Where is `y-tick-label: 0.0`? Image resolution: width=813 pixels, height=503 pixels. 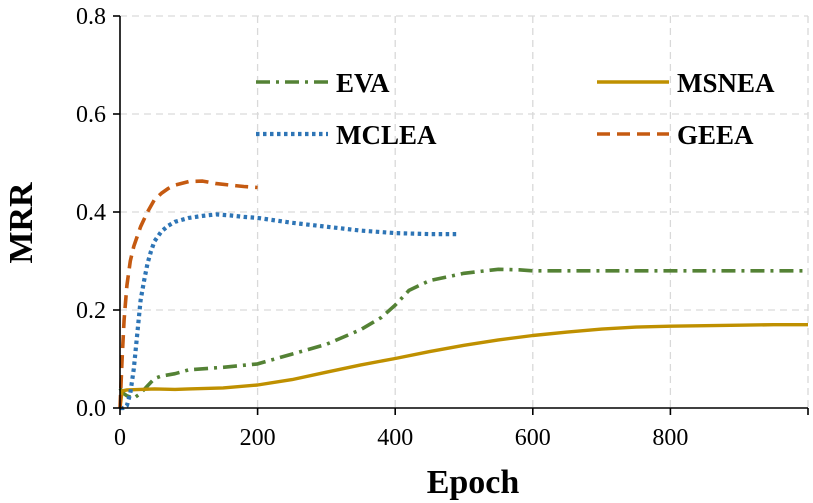 y-tick-label: 0.0 is located at coordinates (91, 409).